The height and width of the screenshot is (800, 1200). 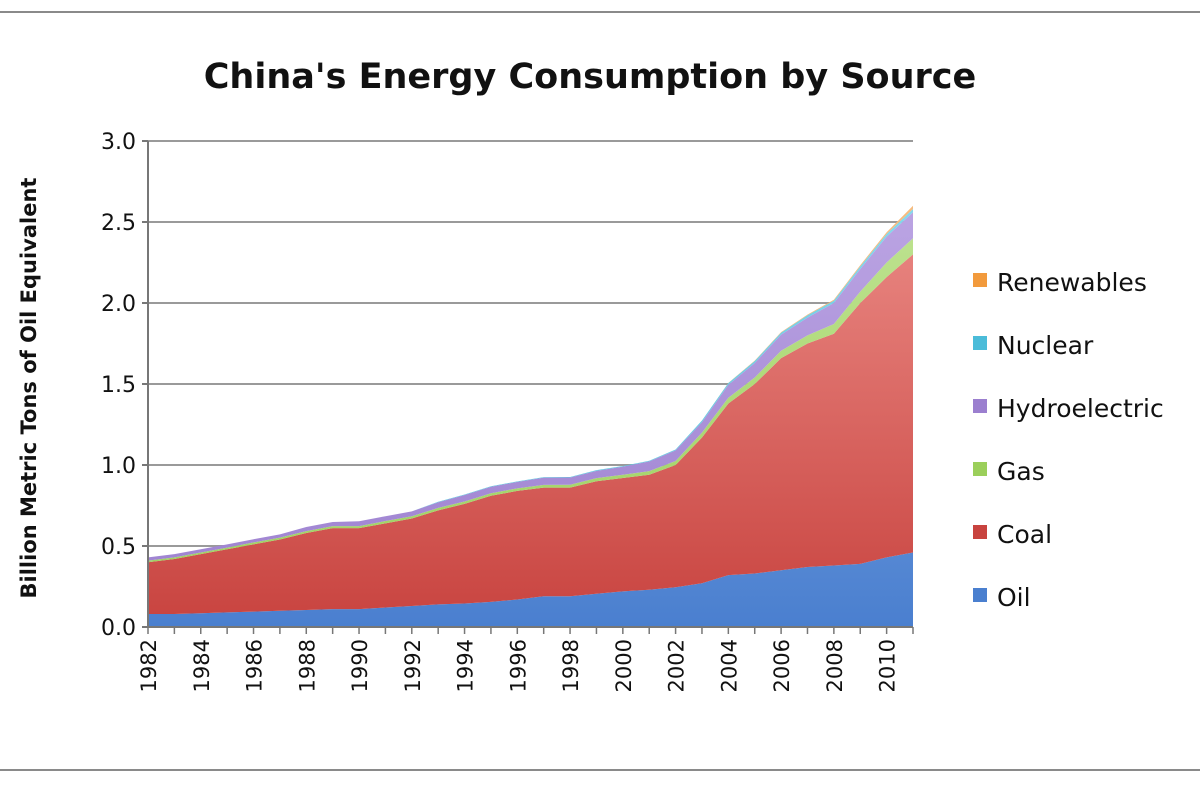 I want to click on legend-item-oil: Oil, so click(x=1002, y=597).